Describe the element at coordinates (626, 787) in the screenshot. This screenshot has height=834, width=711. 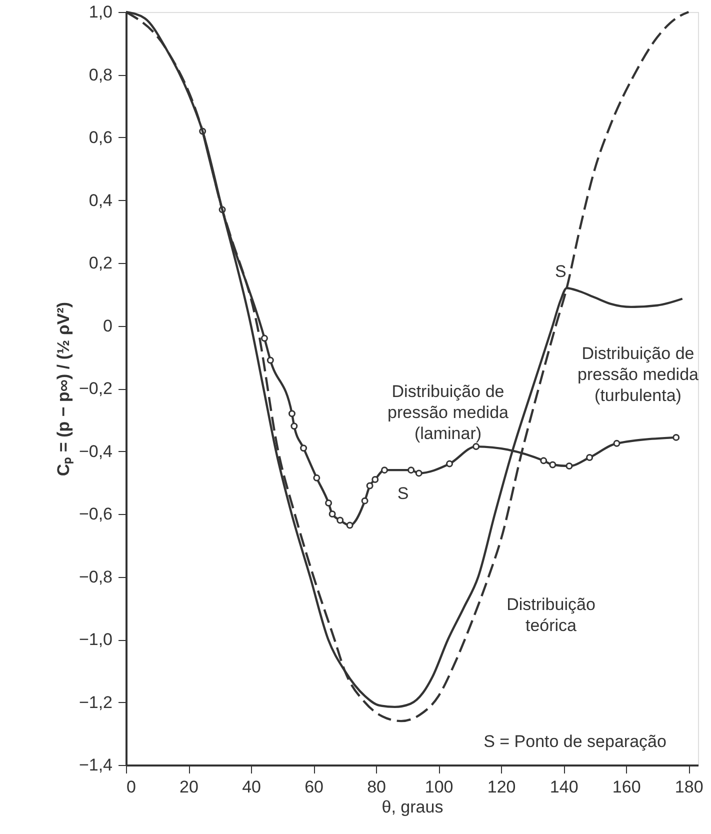
I see `x-tick-label: 160` at that location.